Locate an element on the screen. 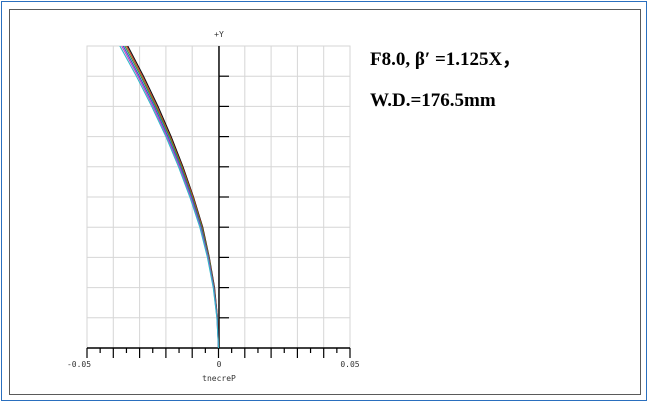 Image resolution: width=648 pixels, height=402 pixels. x-tick-label-center: 0 is located at coordinates (219, 364).